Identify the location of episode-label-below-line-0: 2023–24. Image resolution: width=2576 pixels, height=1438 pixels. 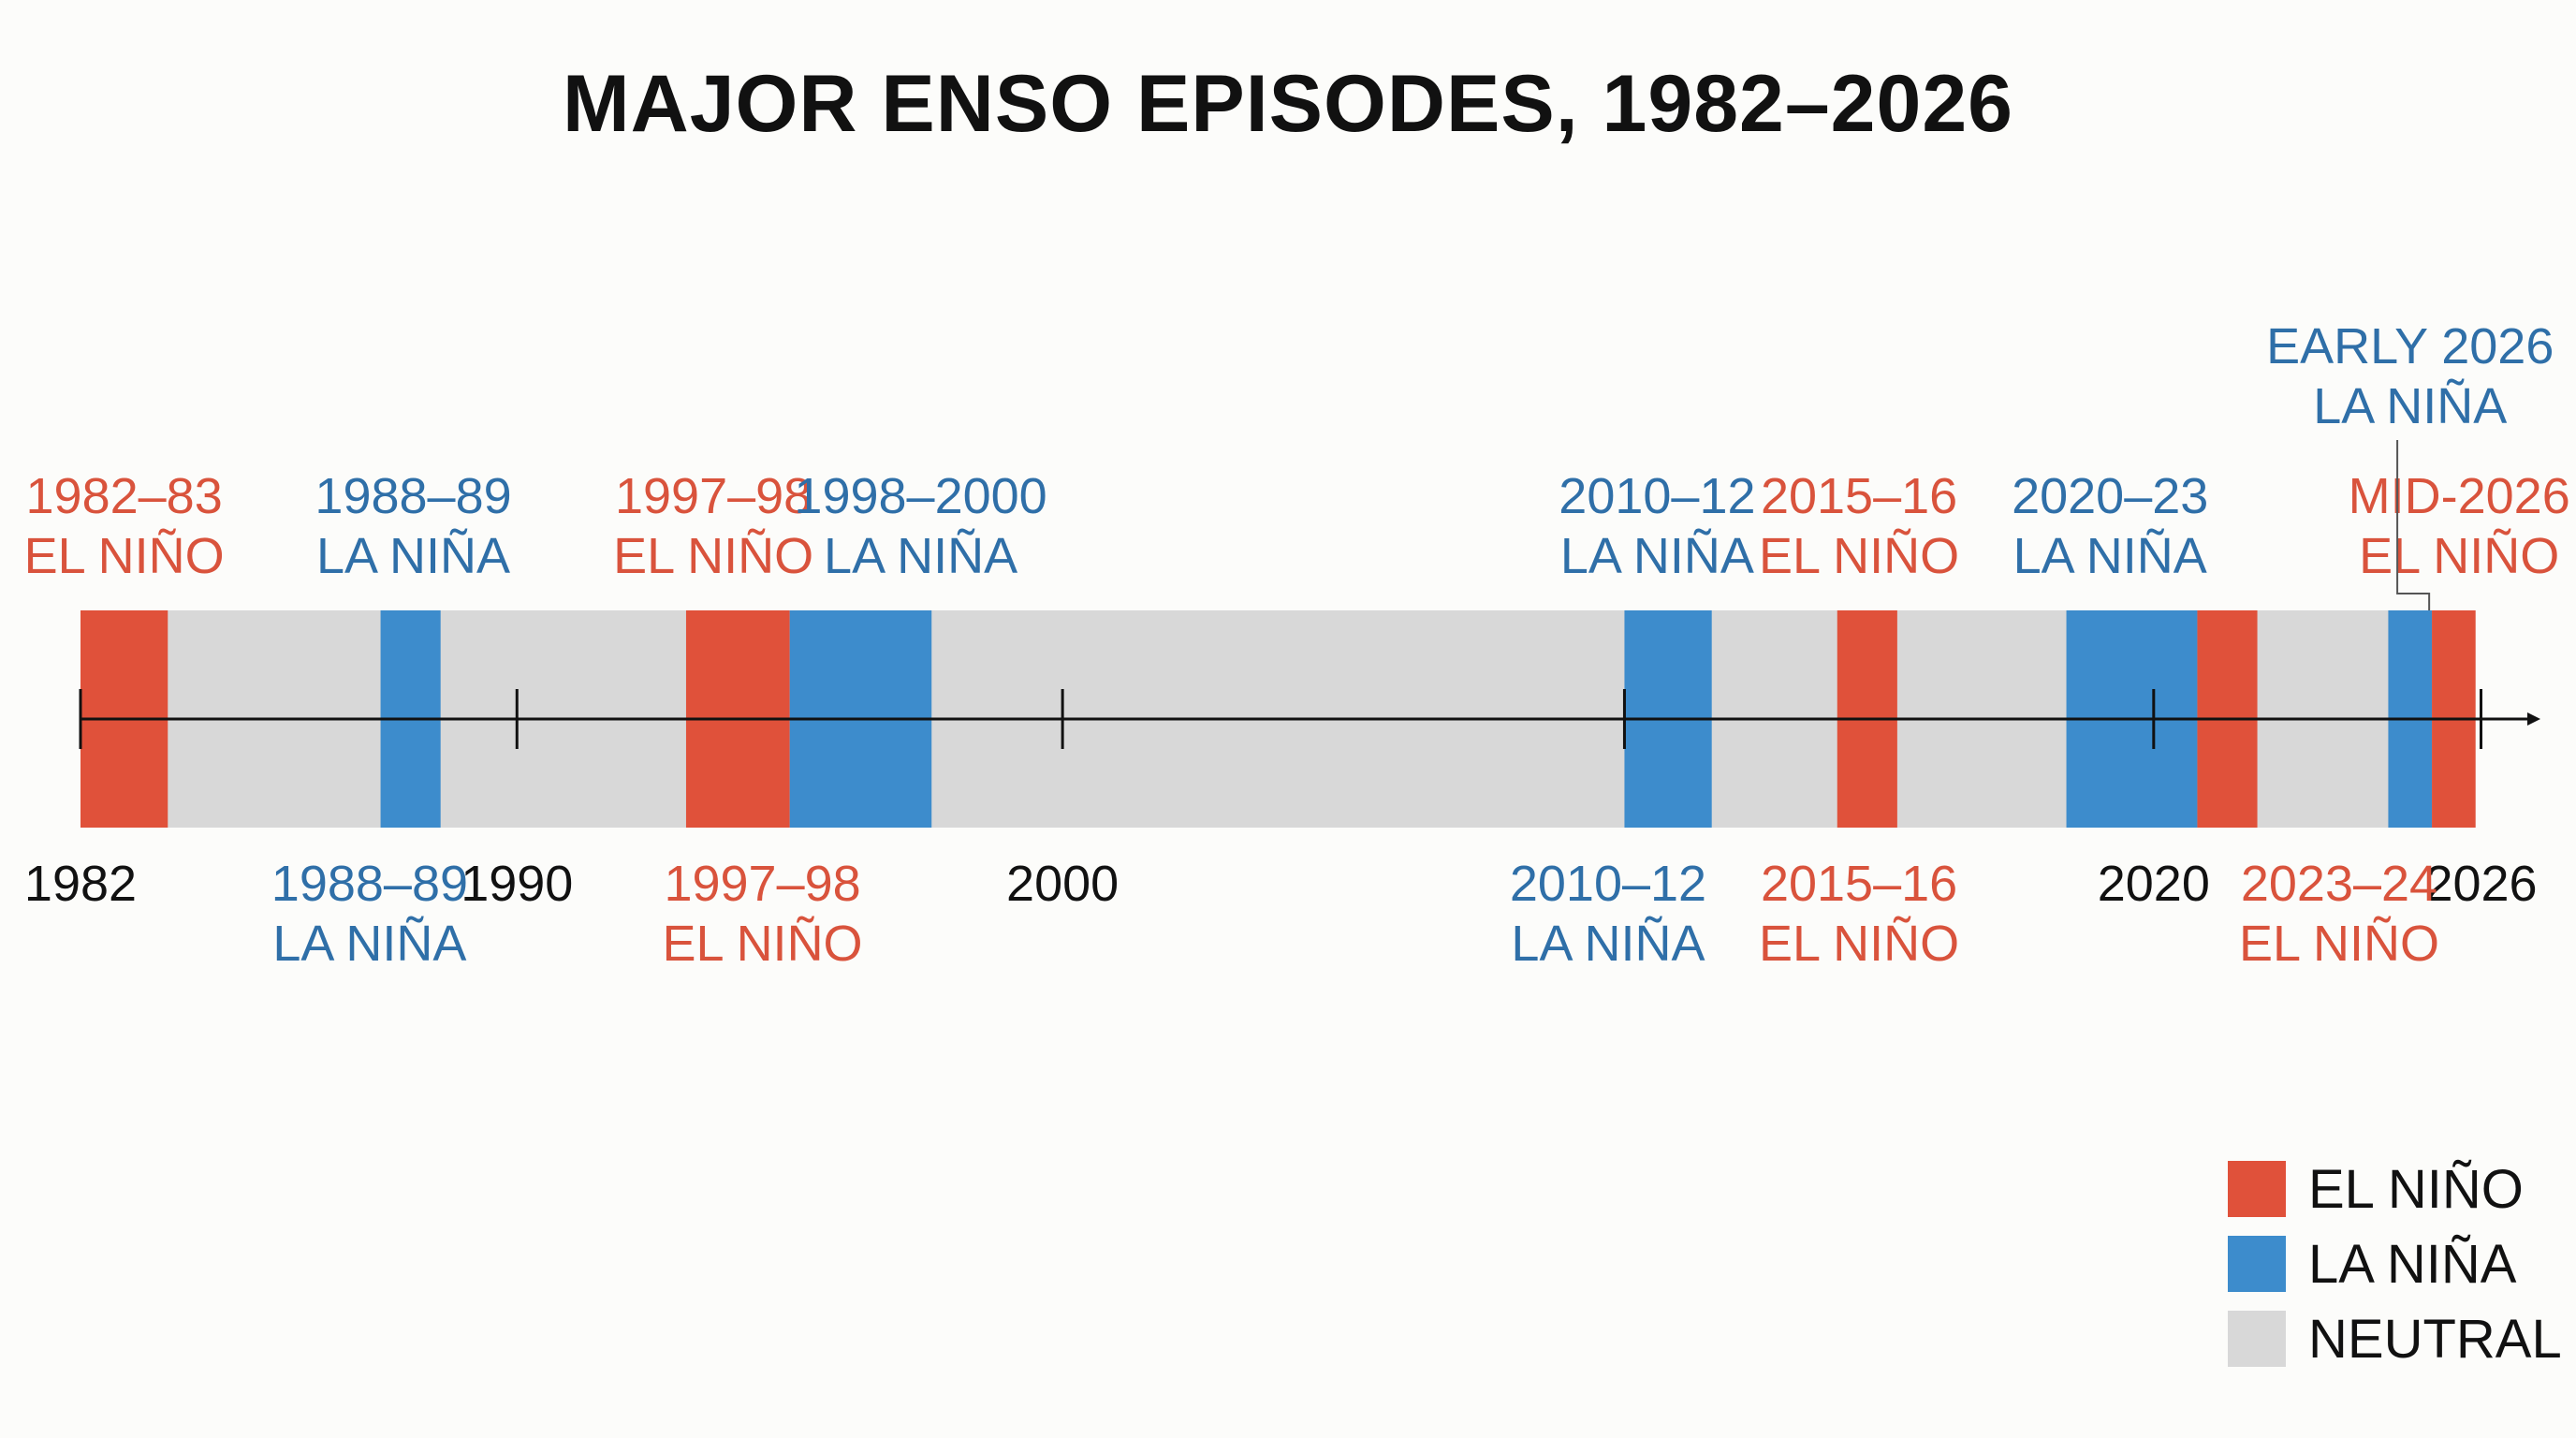
(2339, 884).